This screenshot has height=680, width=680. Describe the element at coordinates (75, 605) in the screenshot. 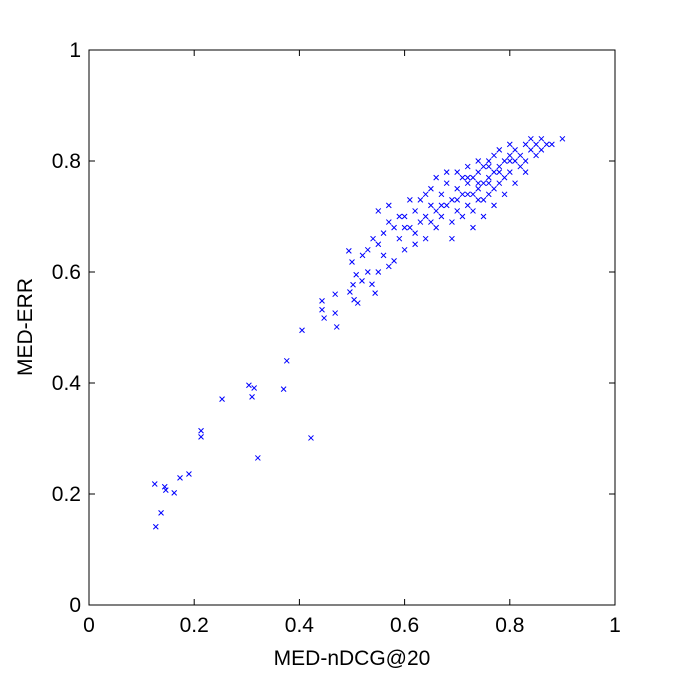

I see `y-tick-label: 0` at that location.